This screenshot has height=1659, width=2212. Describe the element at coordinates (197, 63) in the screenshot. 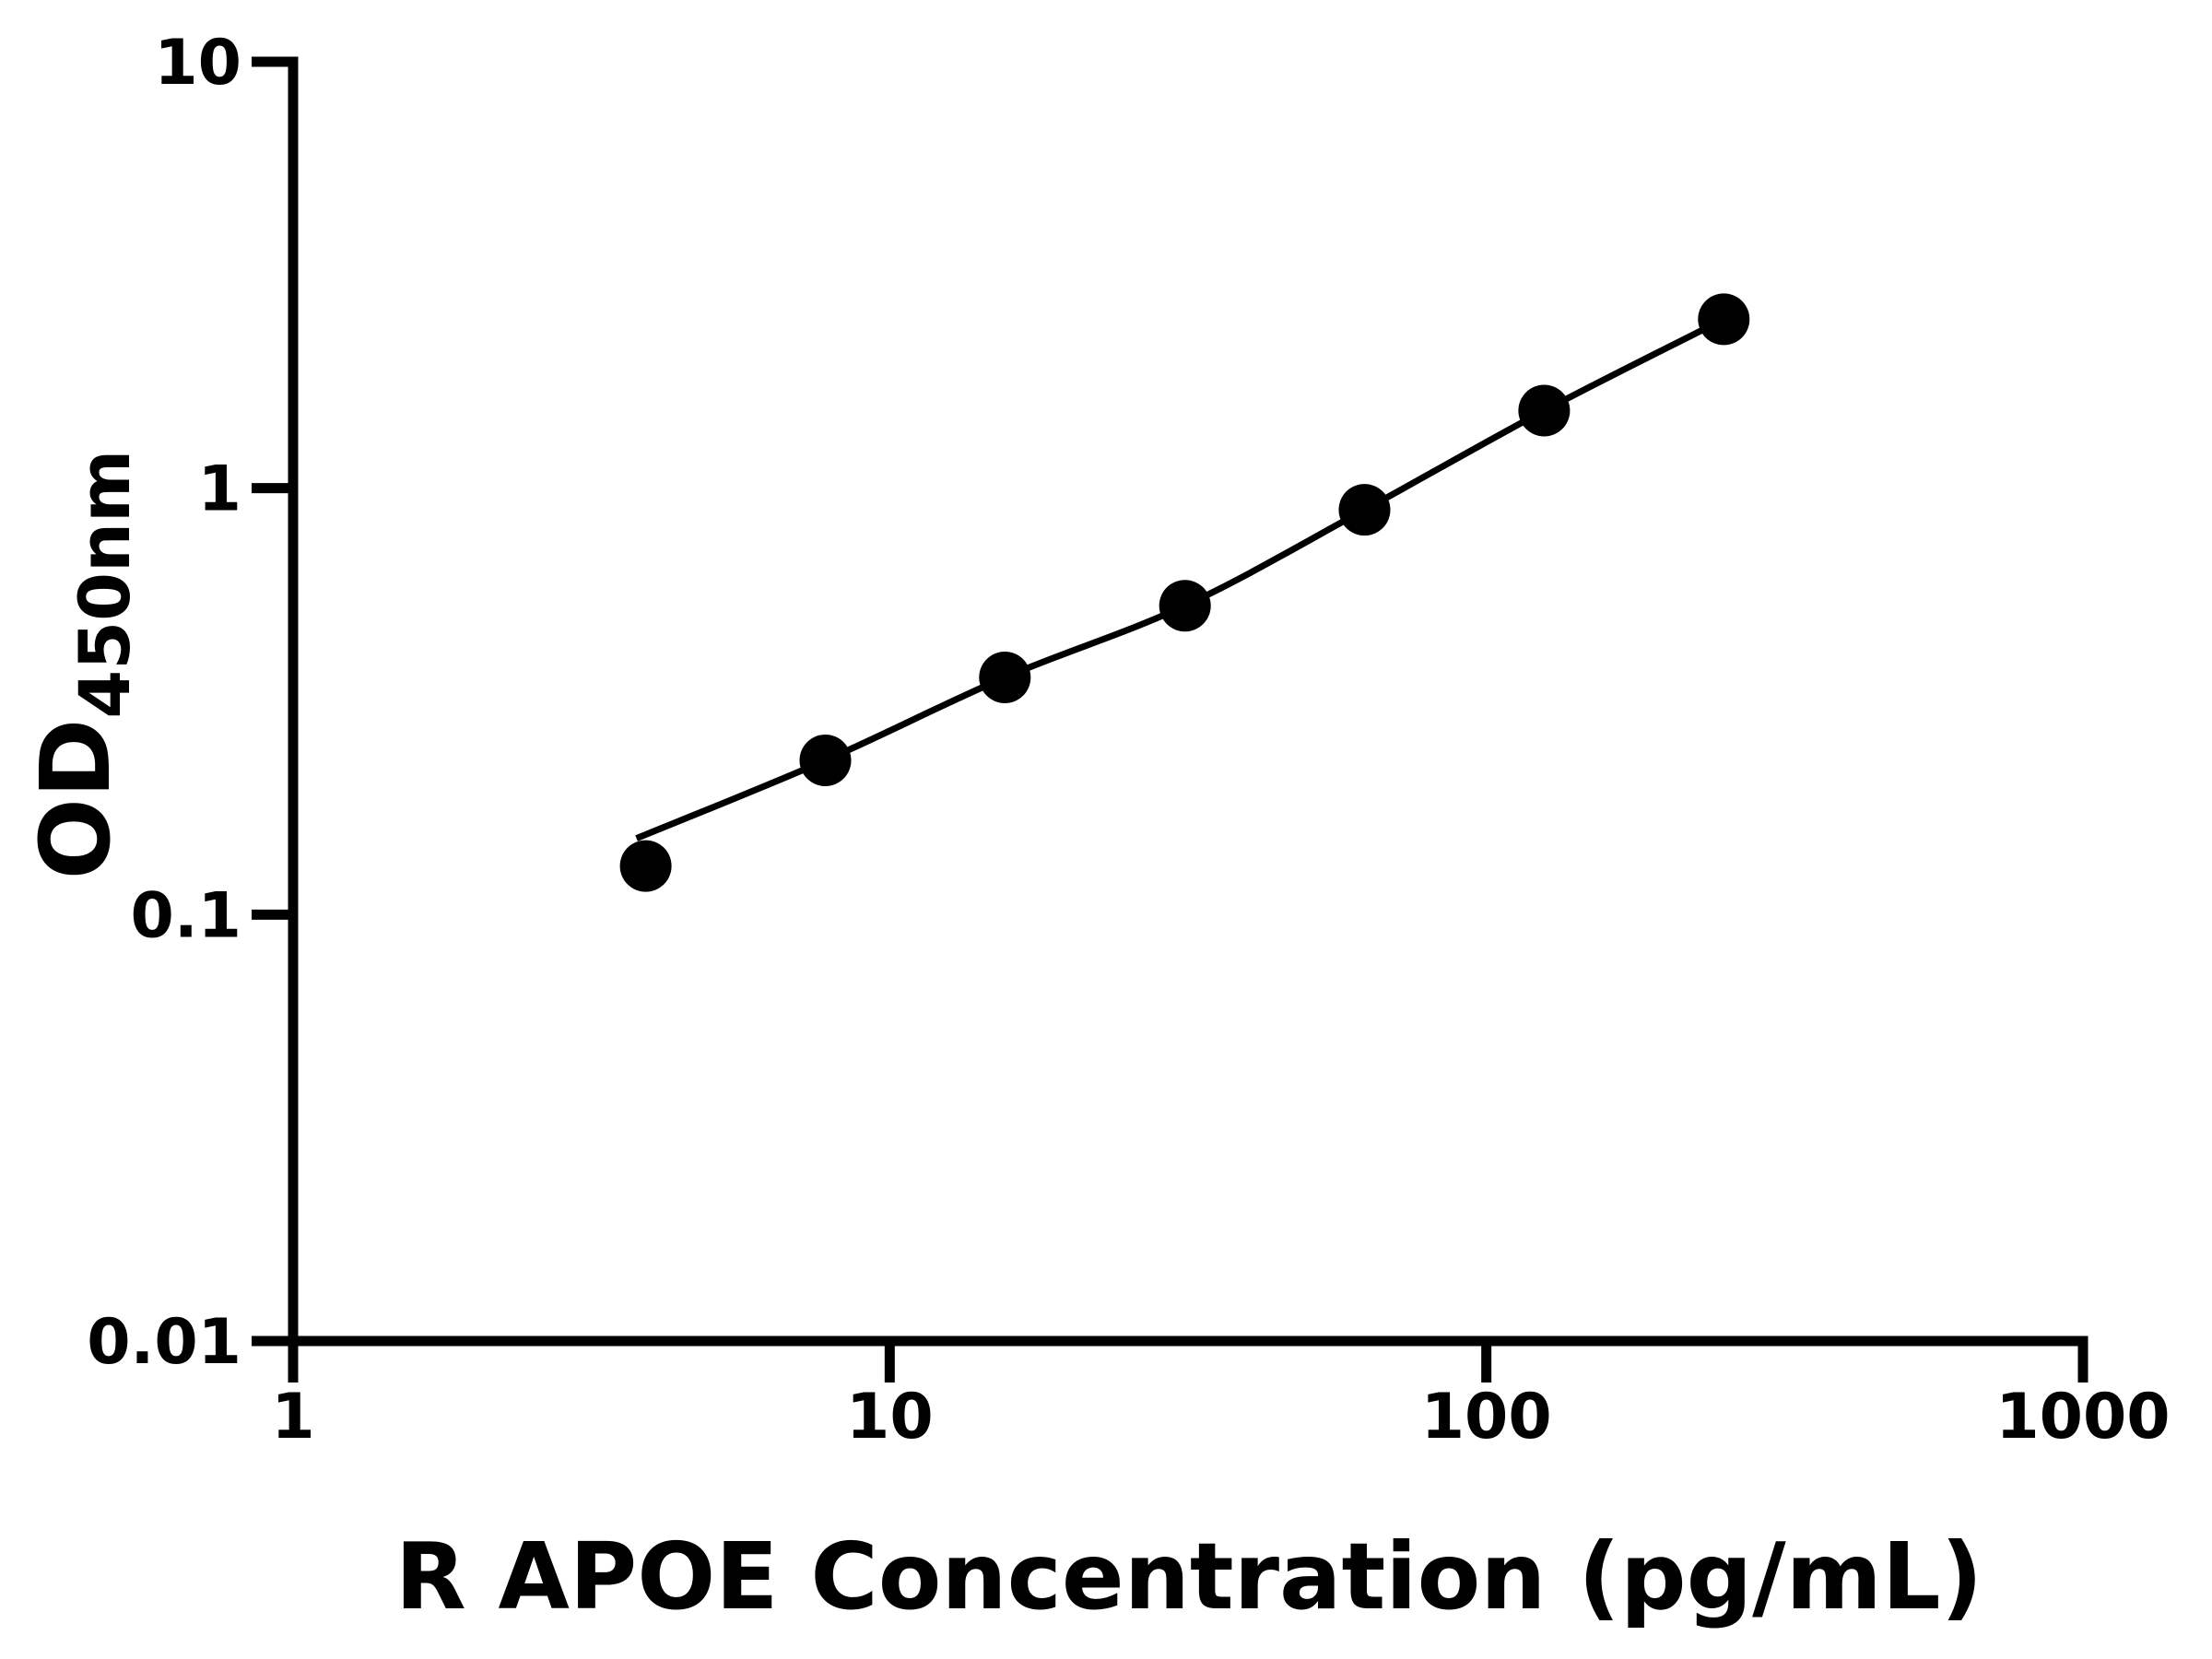

I see `y-tick-label: 10` at that location.